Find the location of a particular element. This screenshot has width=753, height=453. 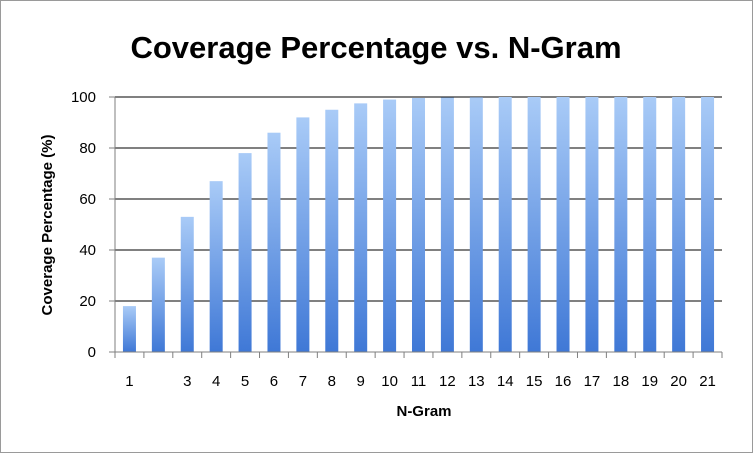

x-tick-label: 4 is located at coordinates (216, 381).